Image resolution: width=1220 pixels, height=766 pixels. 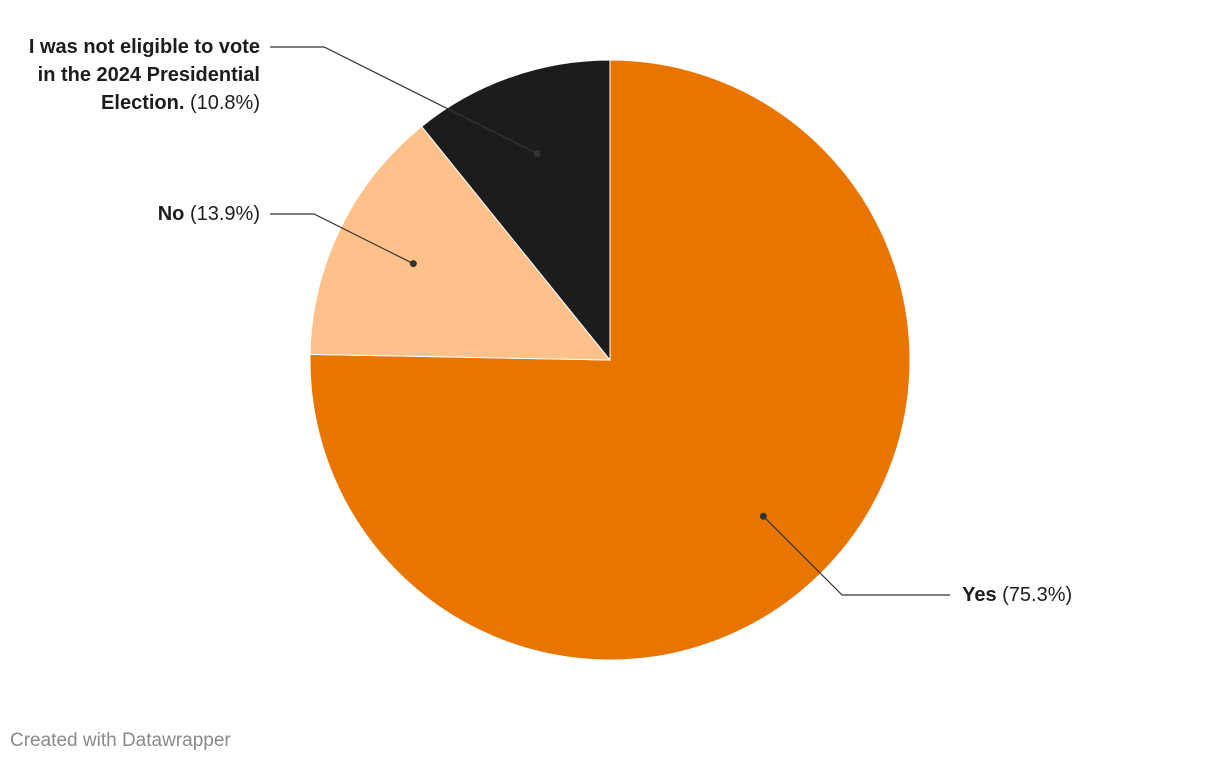 I want to click on slice-label: No (13.9%), so click(x=209, y=214).